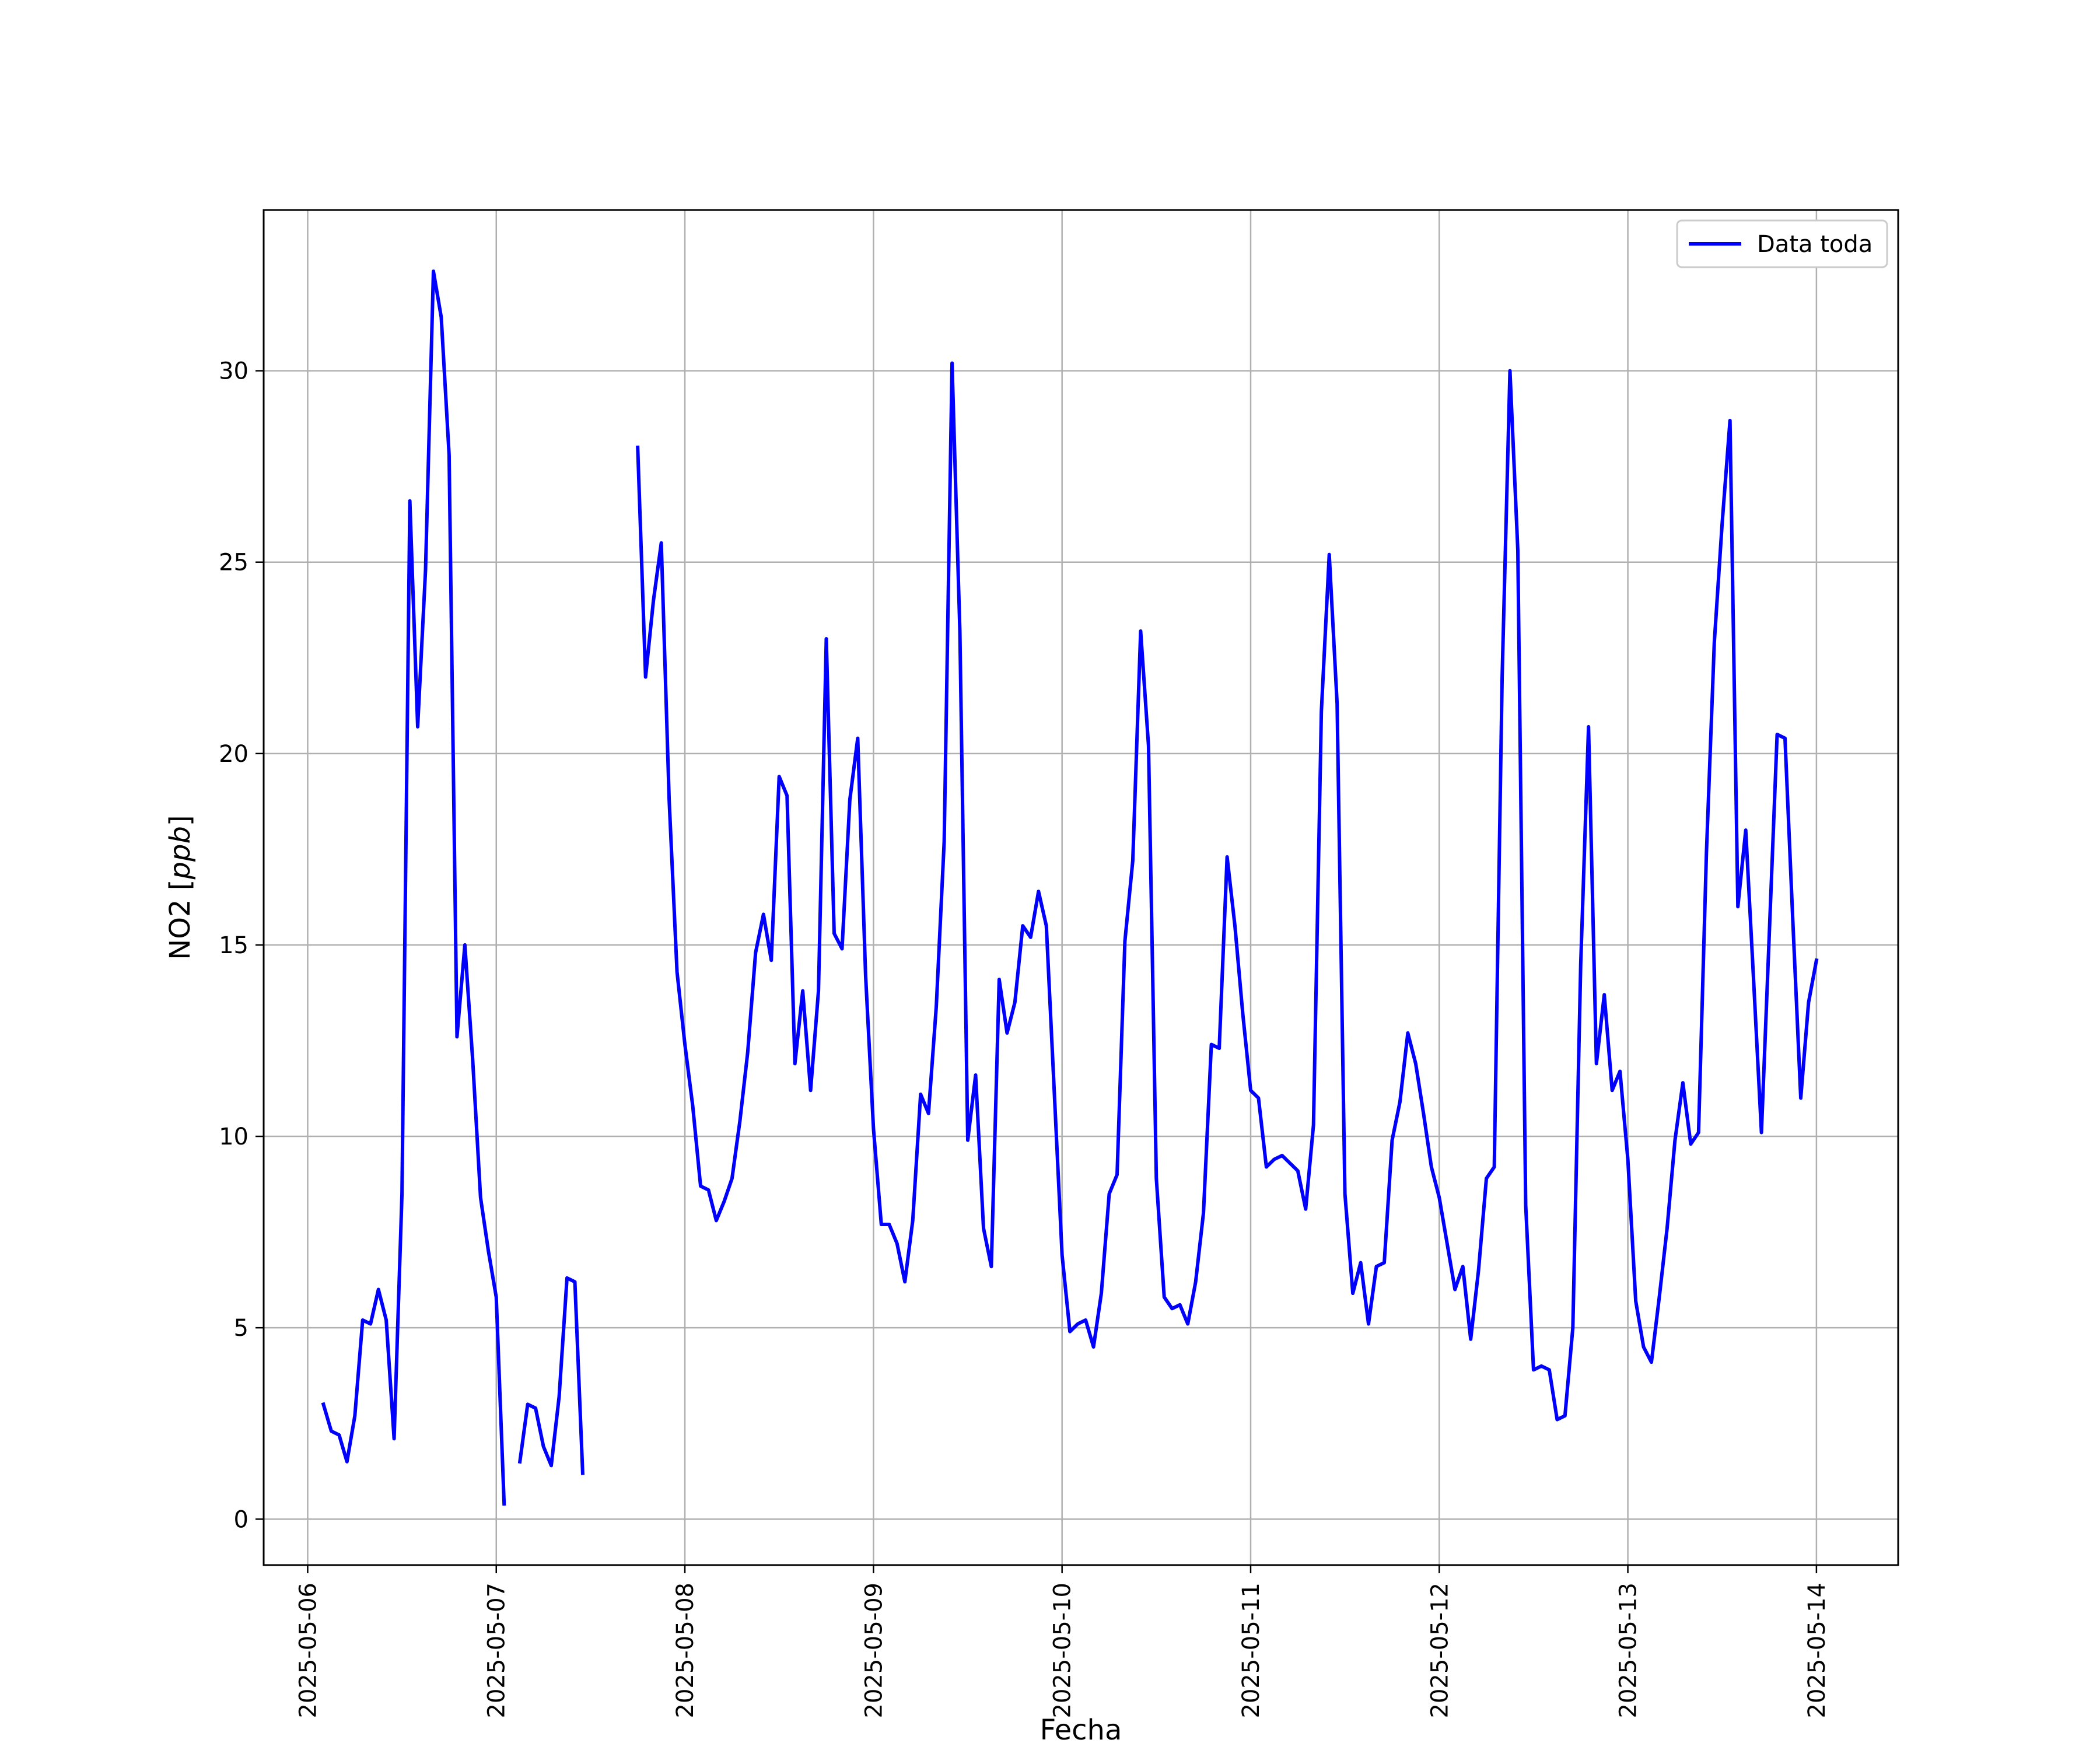 The width and height of the screenshot is (2100, 1750). What do you see at coordinates (242, 1328) in the screenshot?
I see `y-tick-label: 5` at bounding box center [242, 1328].